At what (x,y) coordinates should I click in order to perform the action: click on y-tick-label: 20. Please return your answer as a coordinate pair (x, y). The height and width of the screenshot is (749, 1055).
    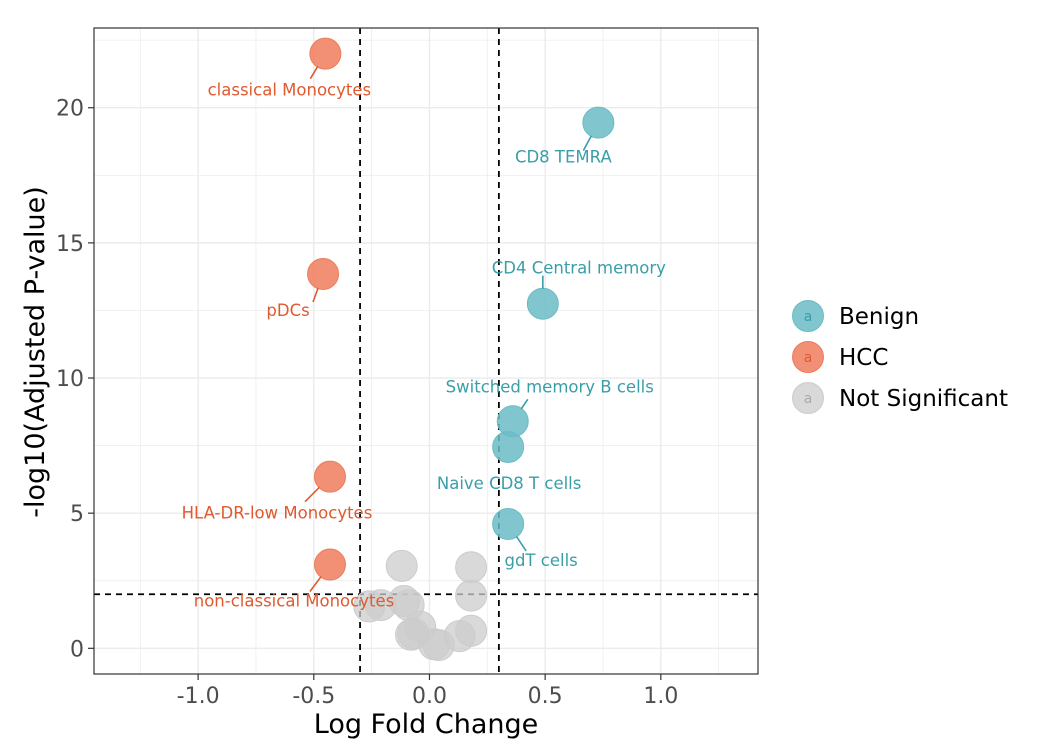
    Looking at the image, I should click on (70, 109).